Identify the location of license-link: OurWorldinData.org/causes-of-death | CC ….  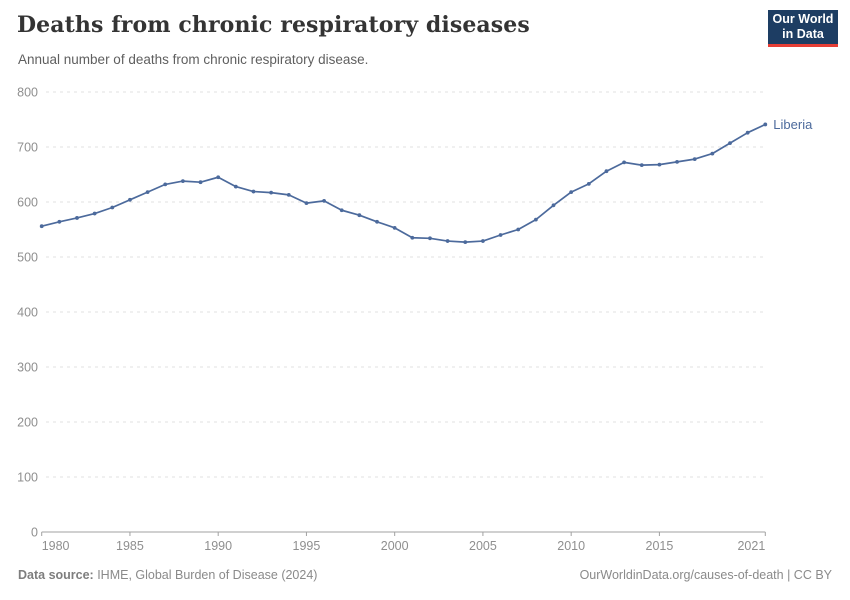
(705, 575).